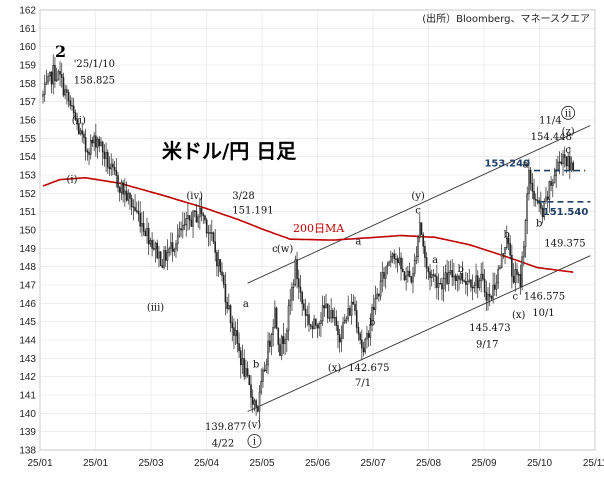 This screenshot has width=604, height=481. I want to click on y-tick-label: 159, so click(27, 66).